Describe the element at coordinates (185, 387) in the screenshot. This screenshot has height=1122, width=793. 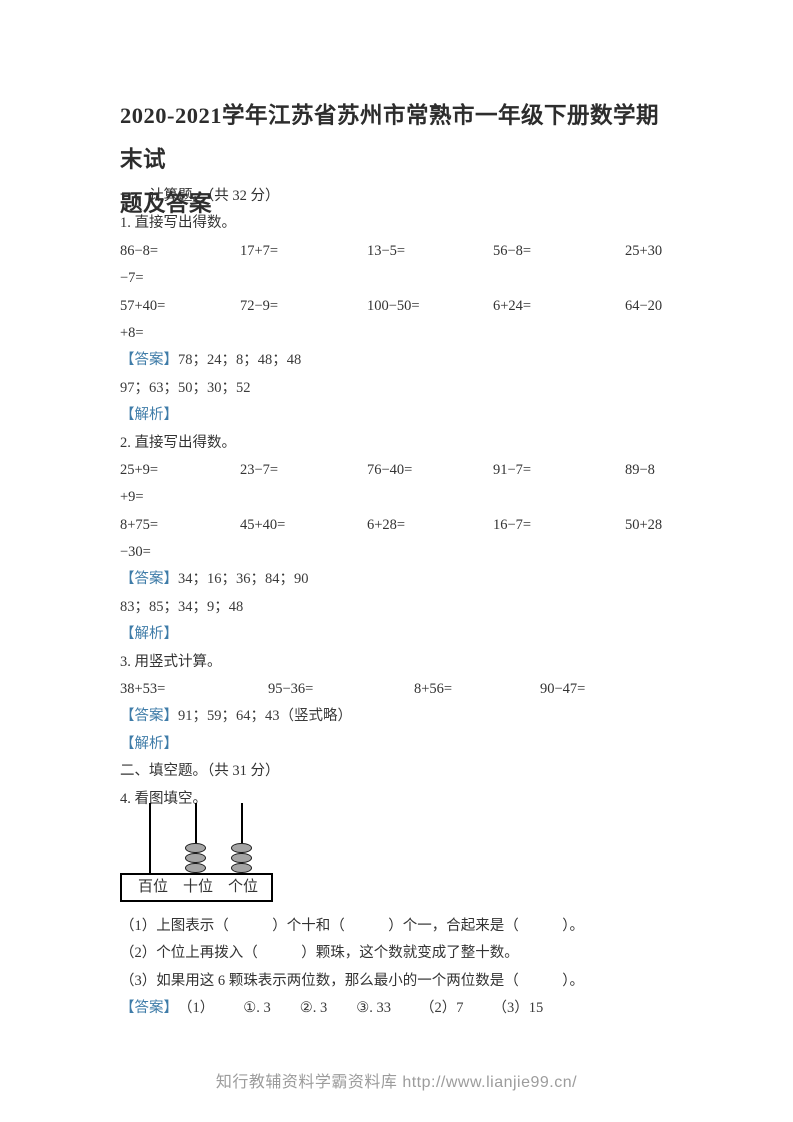
I see `q1-answer-line-2: 97；63；50；30；52` at that location.